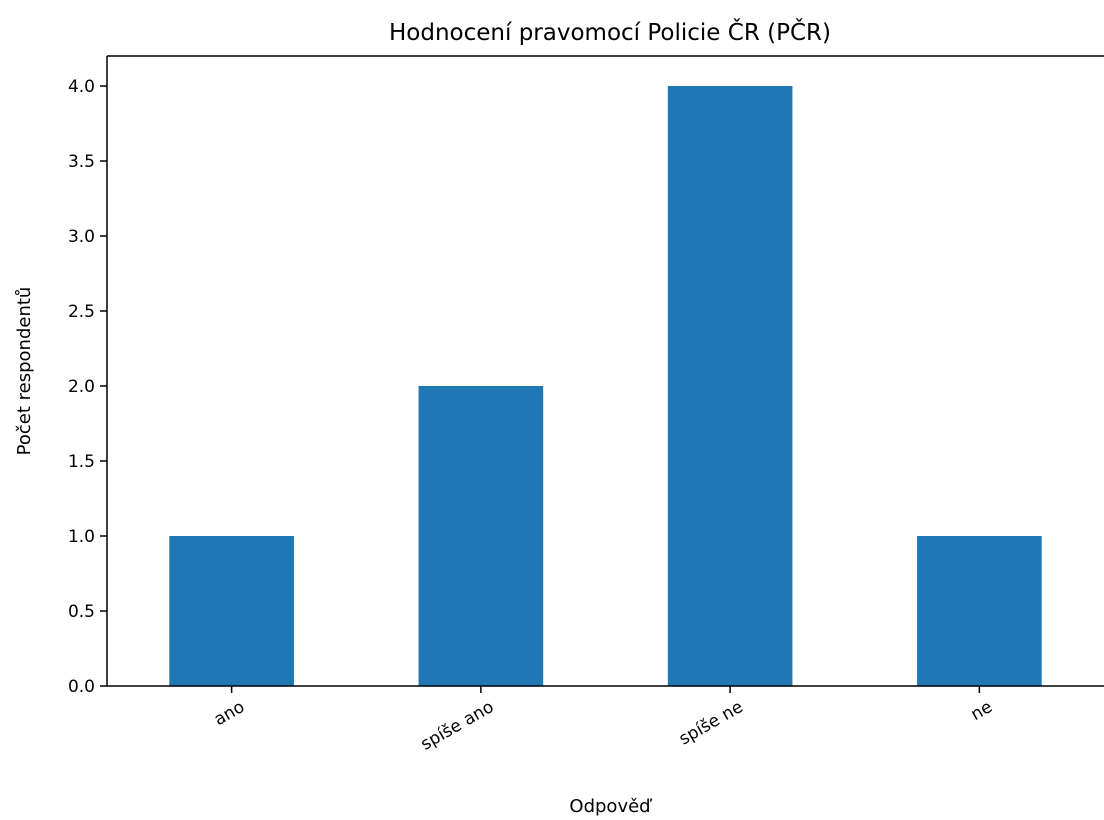 Image resolution: width=1104 pixels, height=820 pixels. What do you see at coordinates (81, 687) in the screenshot?
I see `y-tick-label-0: 0.0` at bounding box center [81, 687].